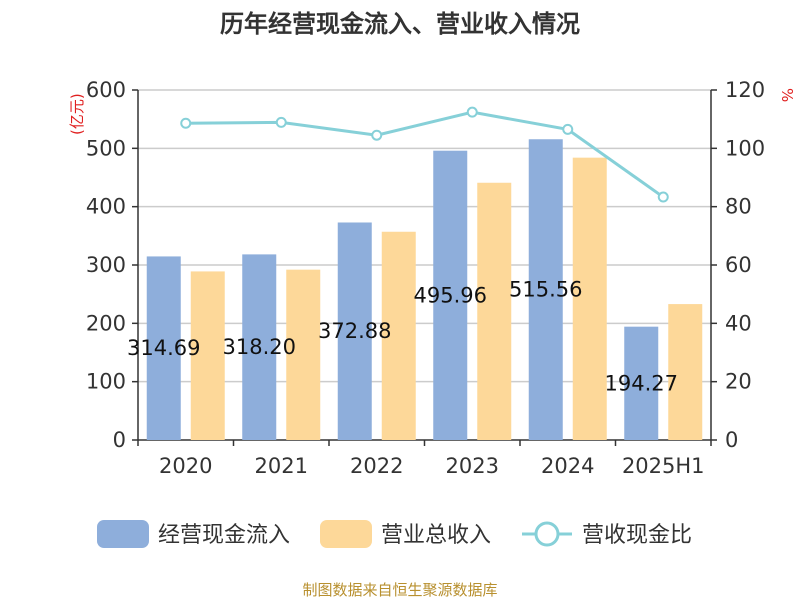 The width and height of the screenshot is (800, 600). I want to click on left-tick-label: 100, so click(106, 382).